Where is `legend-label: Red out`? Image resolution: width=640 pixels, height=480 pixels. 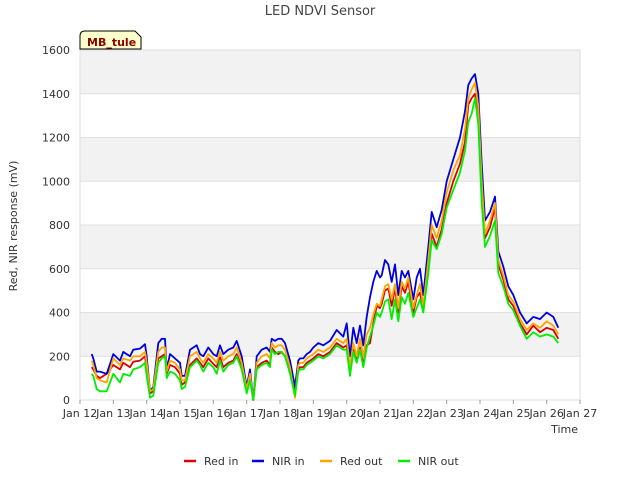
legend-label: Red out is located at coordinates (361, 461).